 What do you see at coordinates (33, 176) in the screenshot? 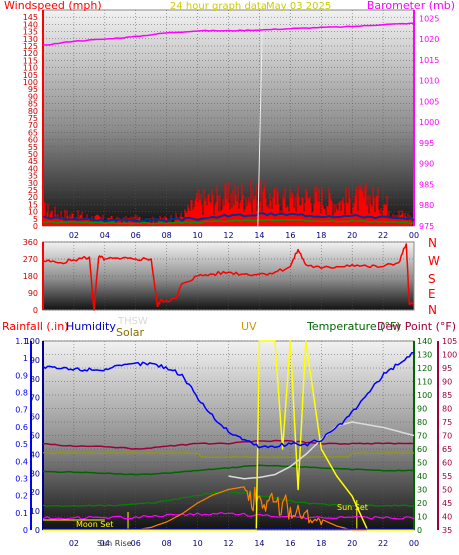
I see `windspeed-tick-label: 35` at bounding box center [33, 176].